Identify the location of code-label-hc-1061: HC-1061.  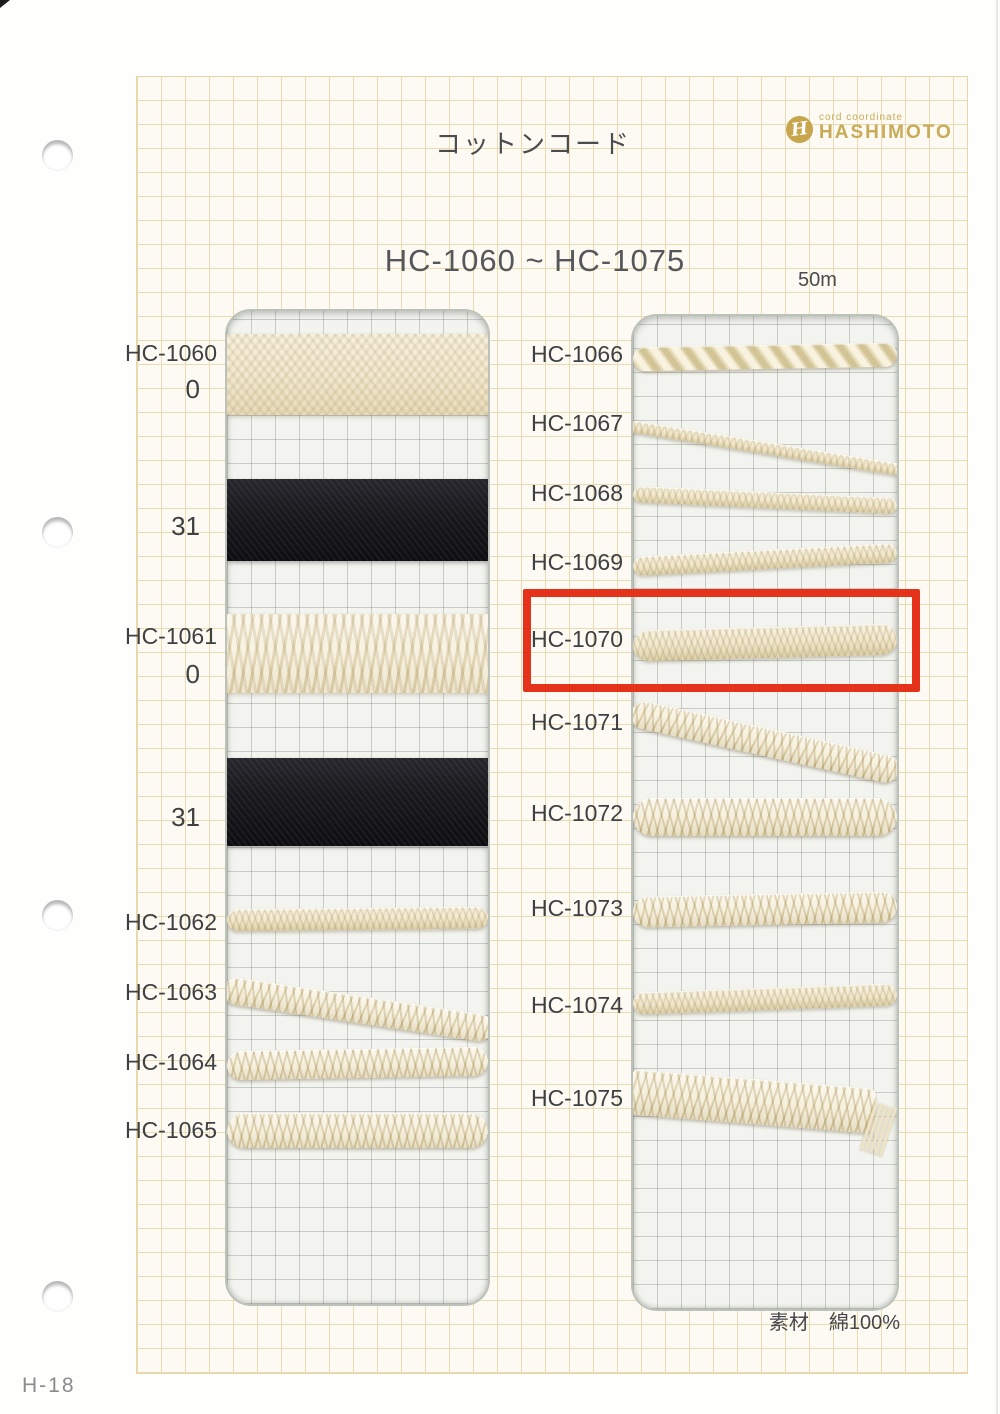
(170, 636).